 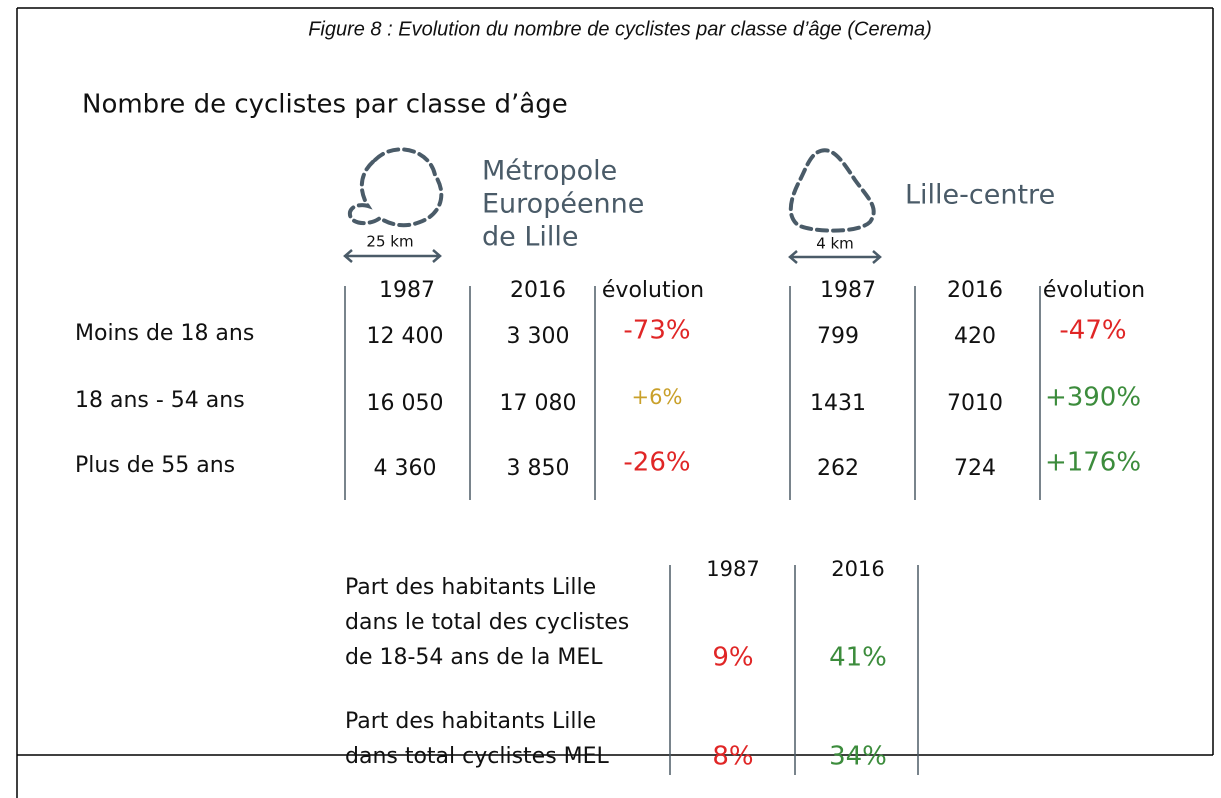 What do you see at coordinates (858, 658) in the screenshot?
I see `share-value: 41%` at bounding box center [858, 658].